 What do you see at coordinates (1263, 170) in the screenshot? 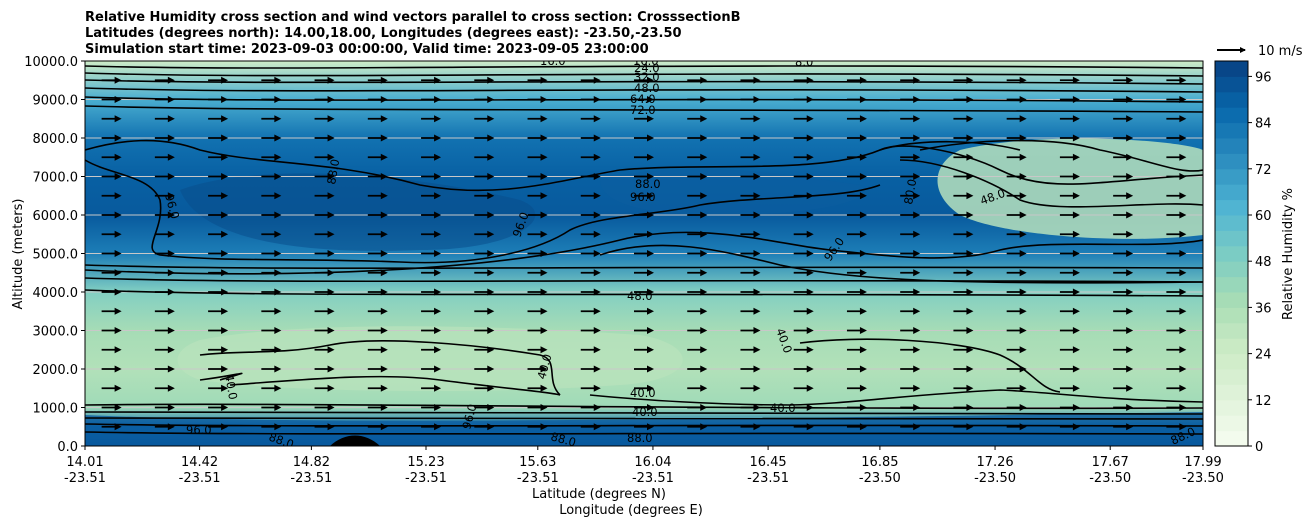
I see `colorbar-tick-label: 72` at bounding box center [1263, 170].